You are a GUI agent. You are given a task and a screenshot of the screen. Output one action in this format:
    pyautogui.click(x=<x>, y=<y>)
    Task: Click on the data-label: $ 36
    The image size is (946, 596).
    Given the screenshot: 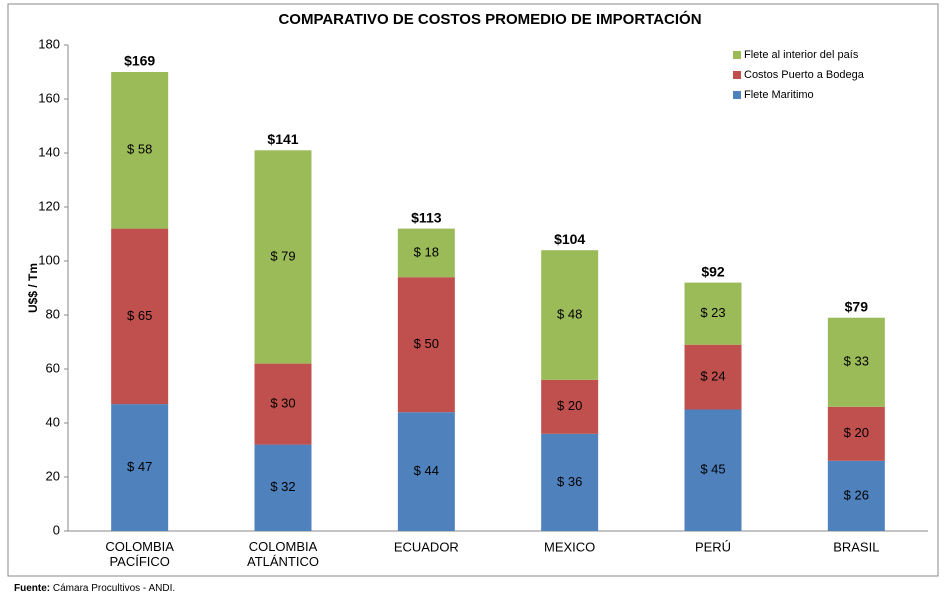 What is the action you would take?
    pyautogui.click(x=569, y=481)
    